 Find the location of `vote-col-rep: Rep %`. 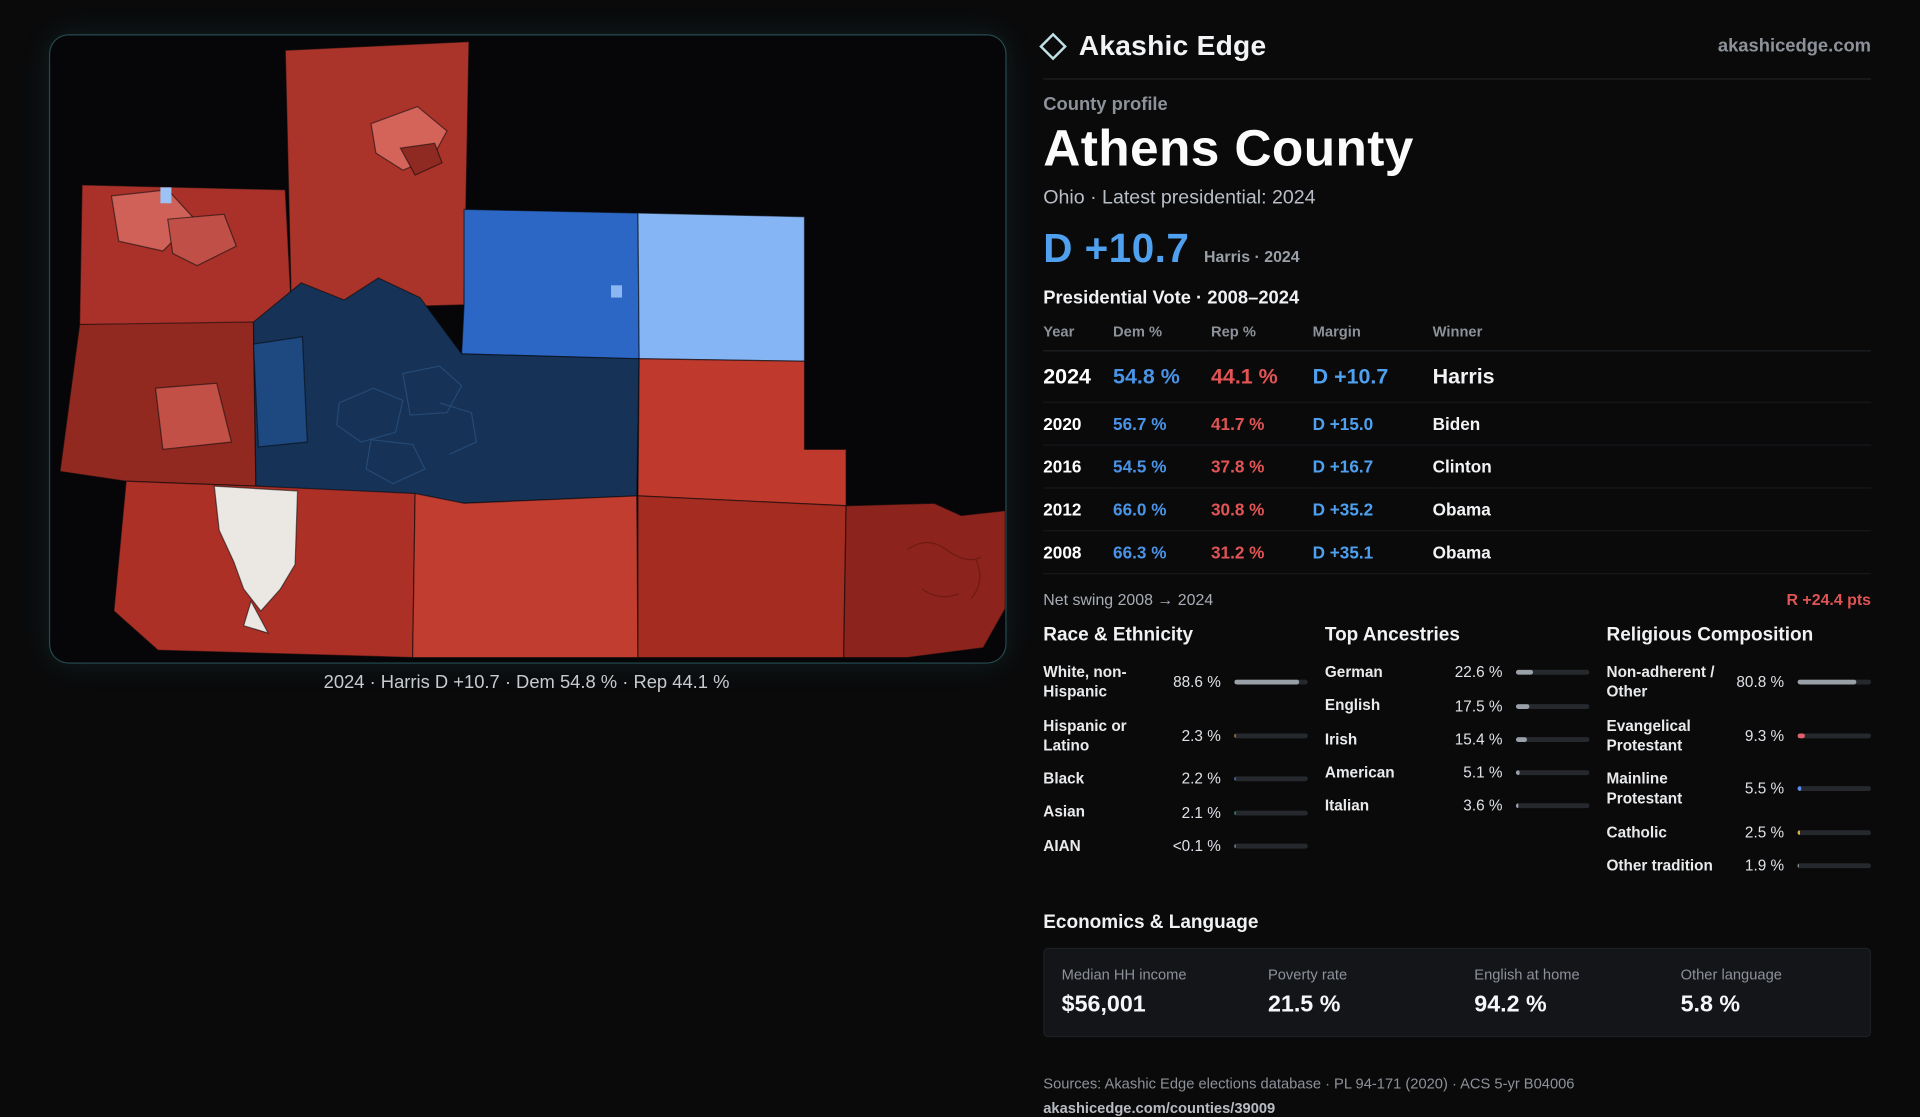

vote-col-rep: Rep % is located at coordinates (1262, 334).